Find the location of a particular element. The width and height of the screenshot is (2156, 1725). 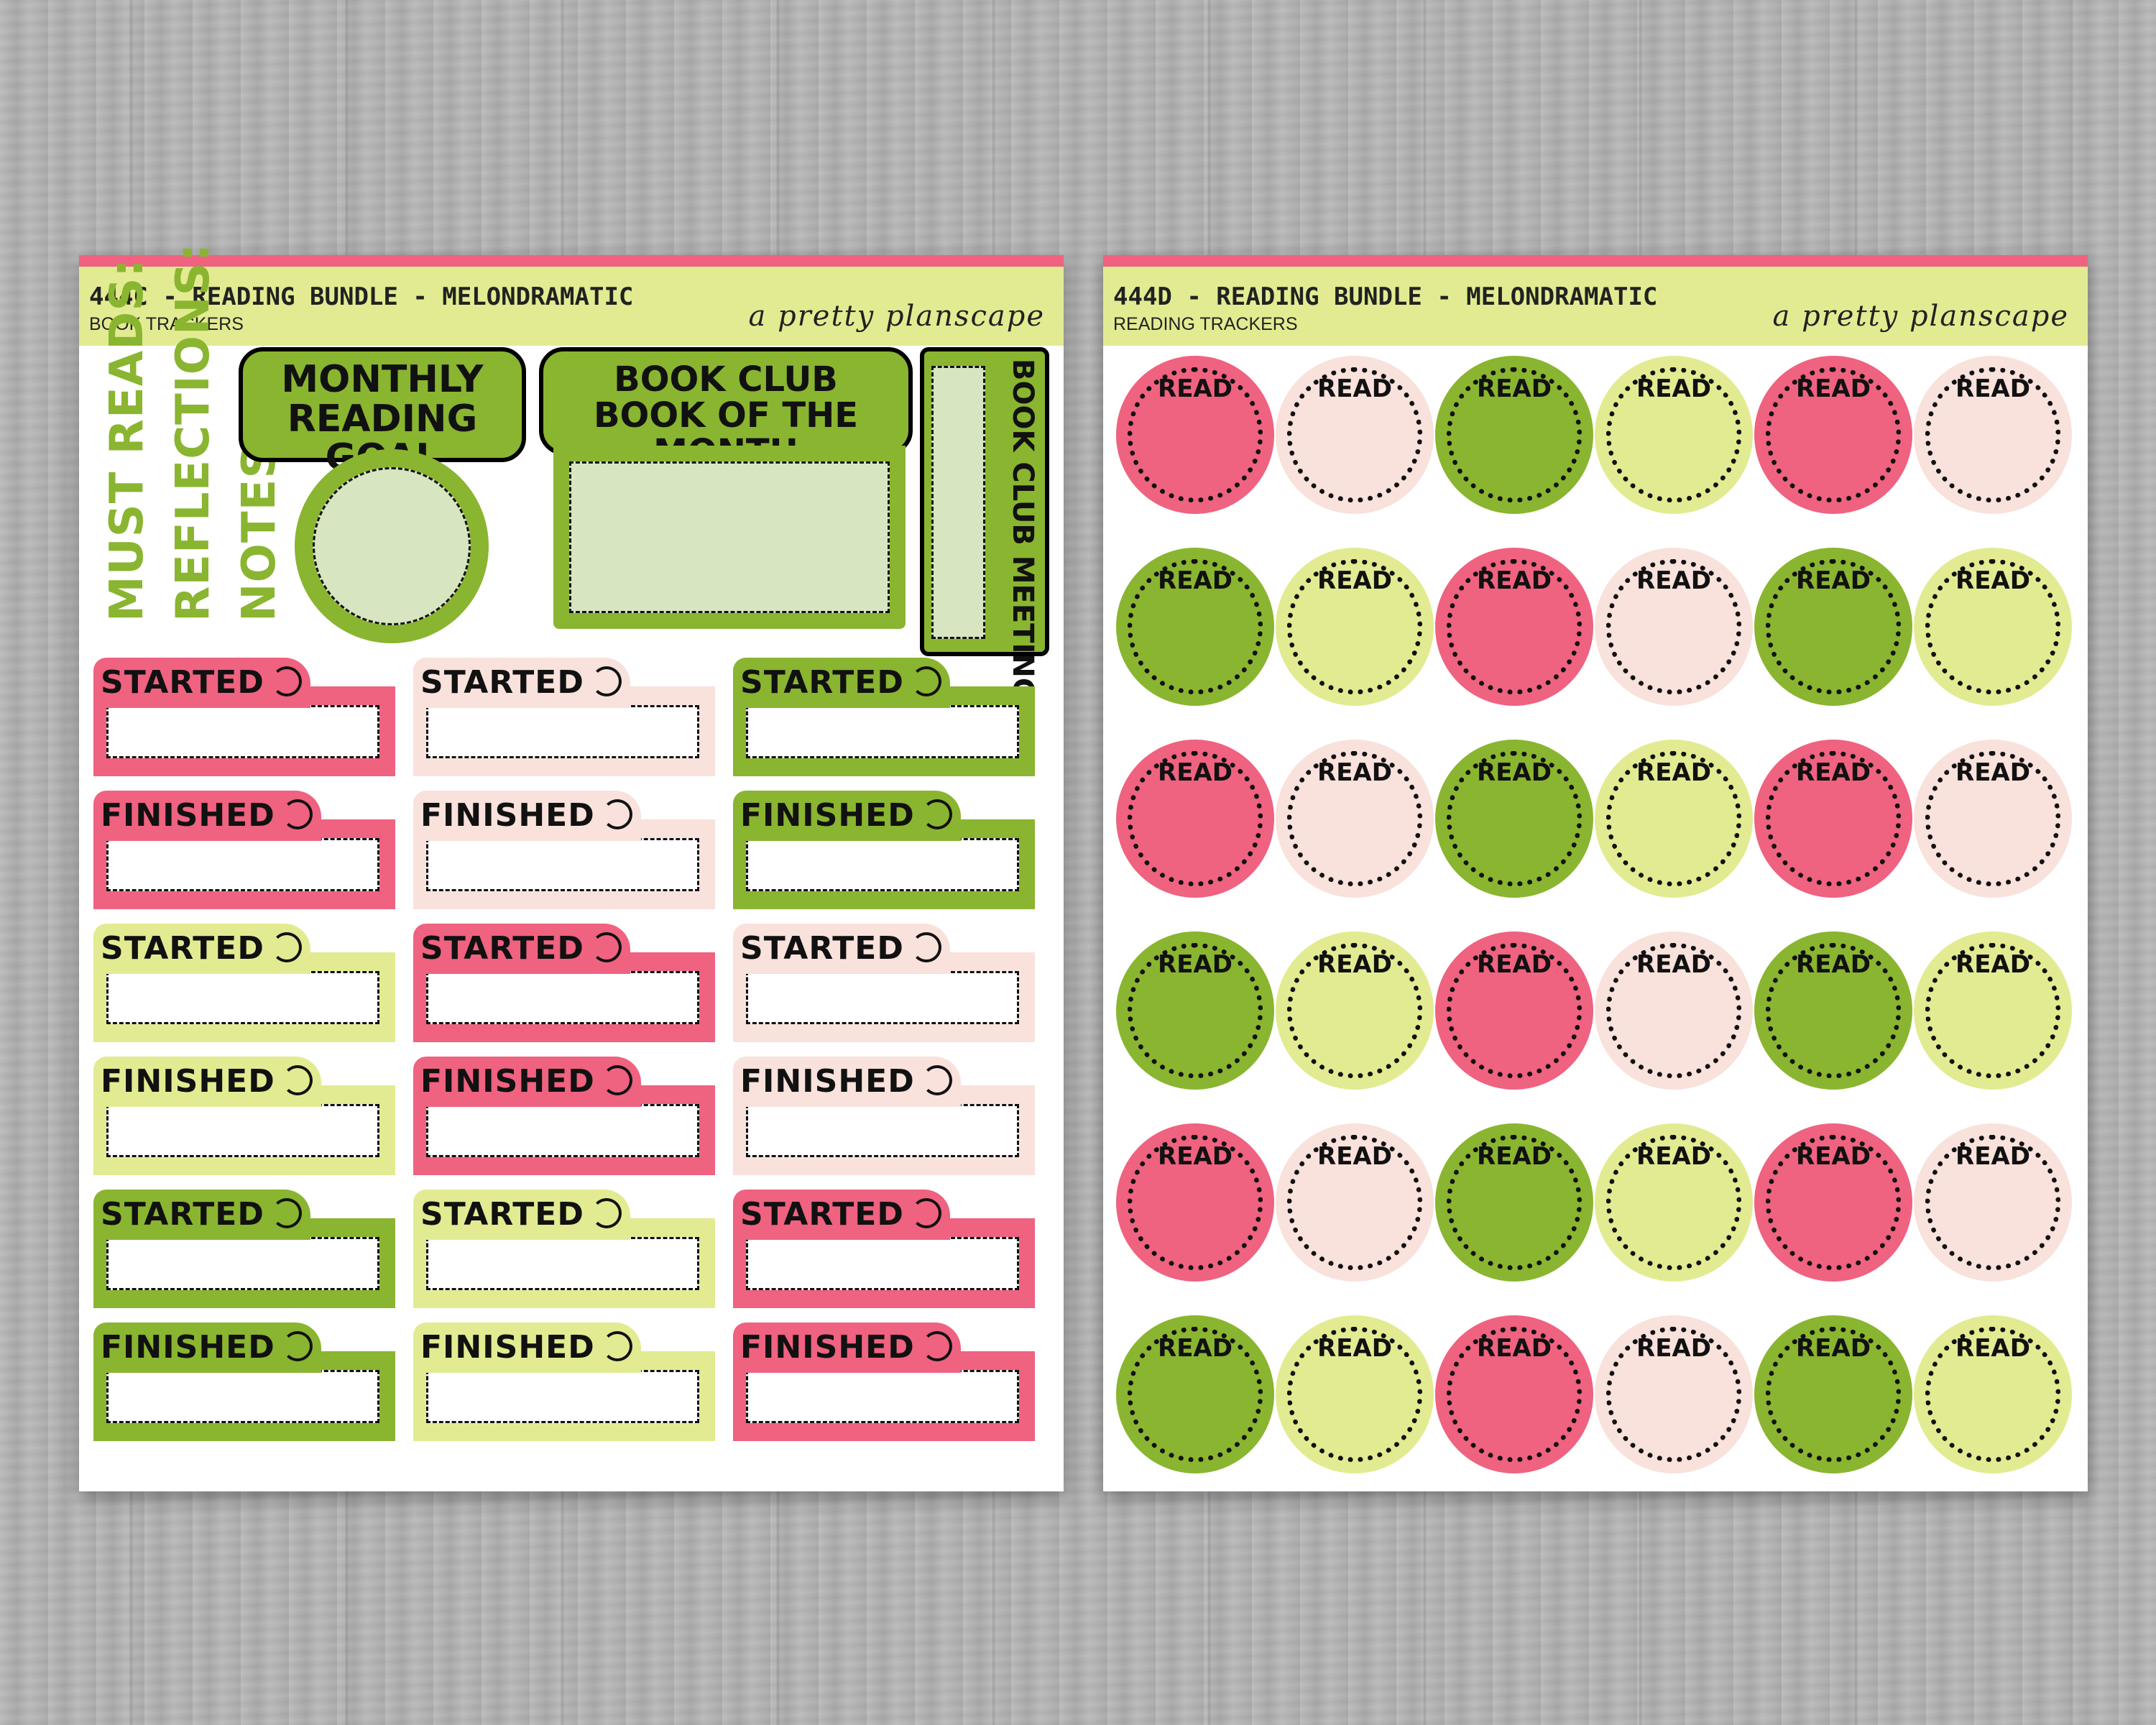

monthly-goal-title: MONTHLY READING GOAL is located at coordinates (382, 412).